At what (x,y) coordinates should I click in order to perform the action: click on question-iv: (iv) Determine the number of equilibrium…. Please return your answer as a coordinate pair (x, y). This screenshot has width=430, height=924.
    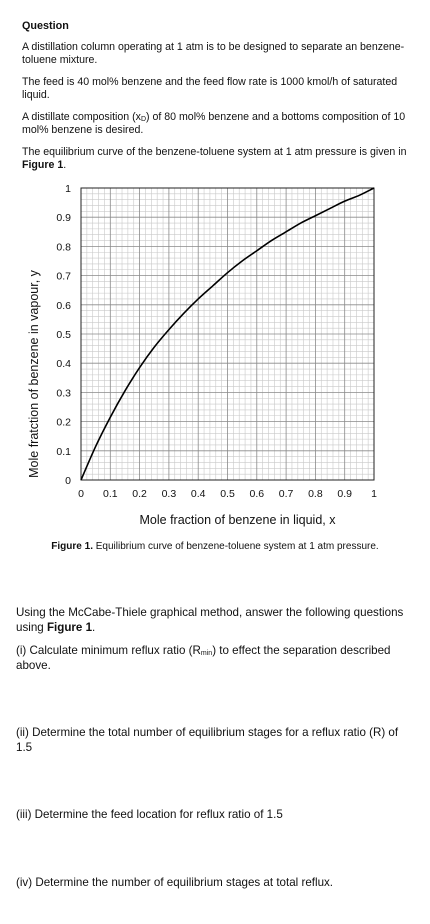
    Looking at the image, I should click on (175, 882).